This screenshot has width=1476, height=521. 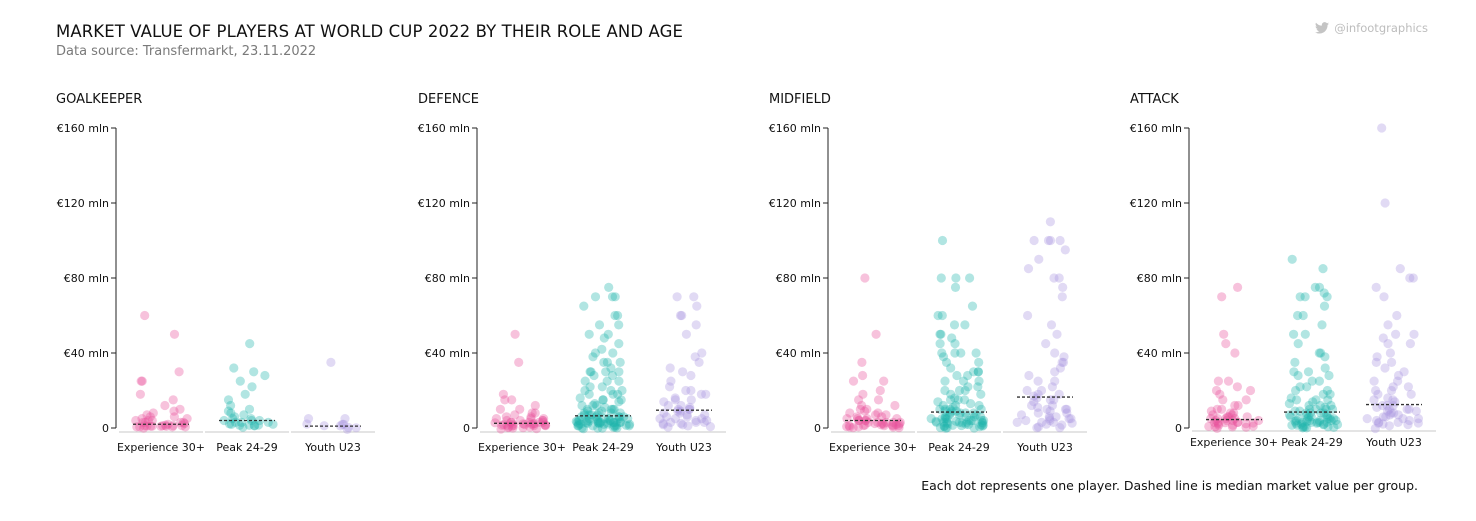 What do you see at coordinates (444, 128) in the screenshot?
I see `y-tick-label: €160 mln` at bounding box center [444, 128].